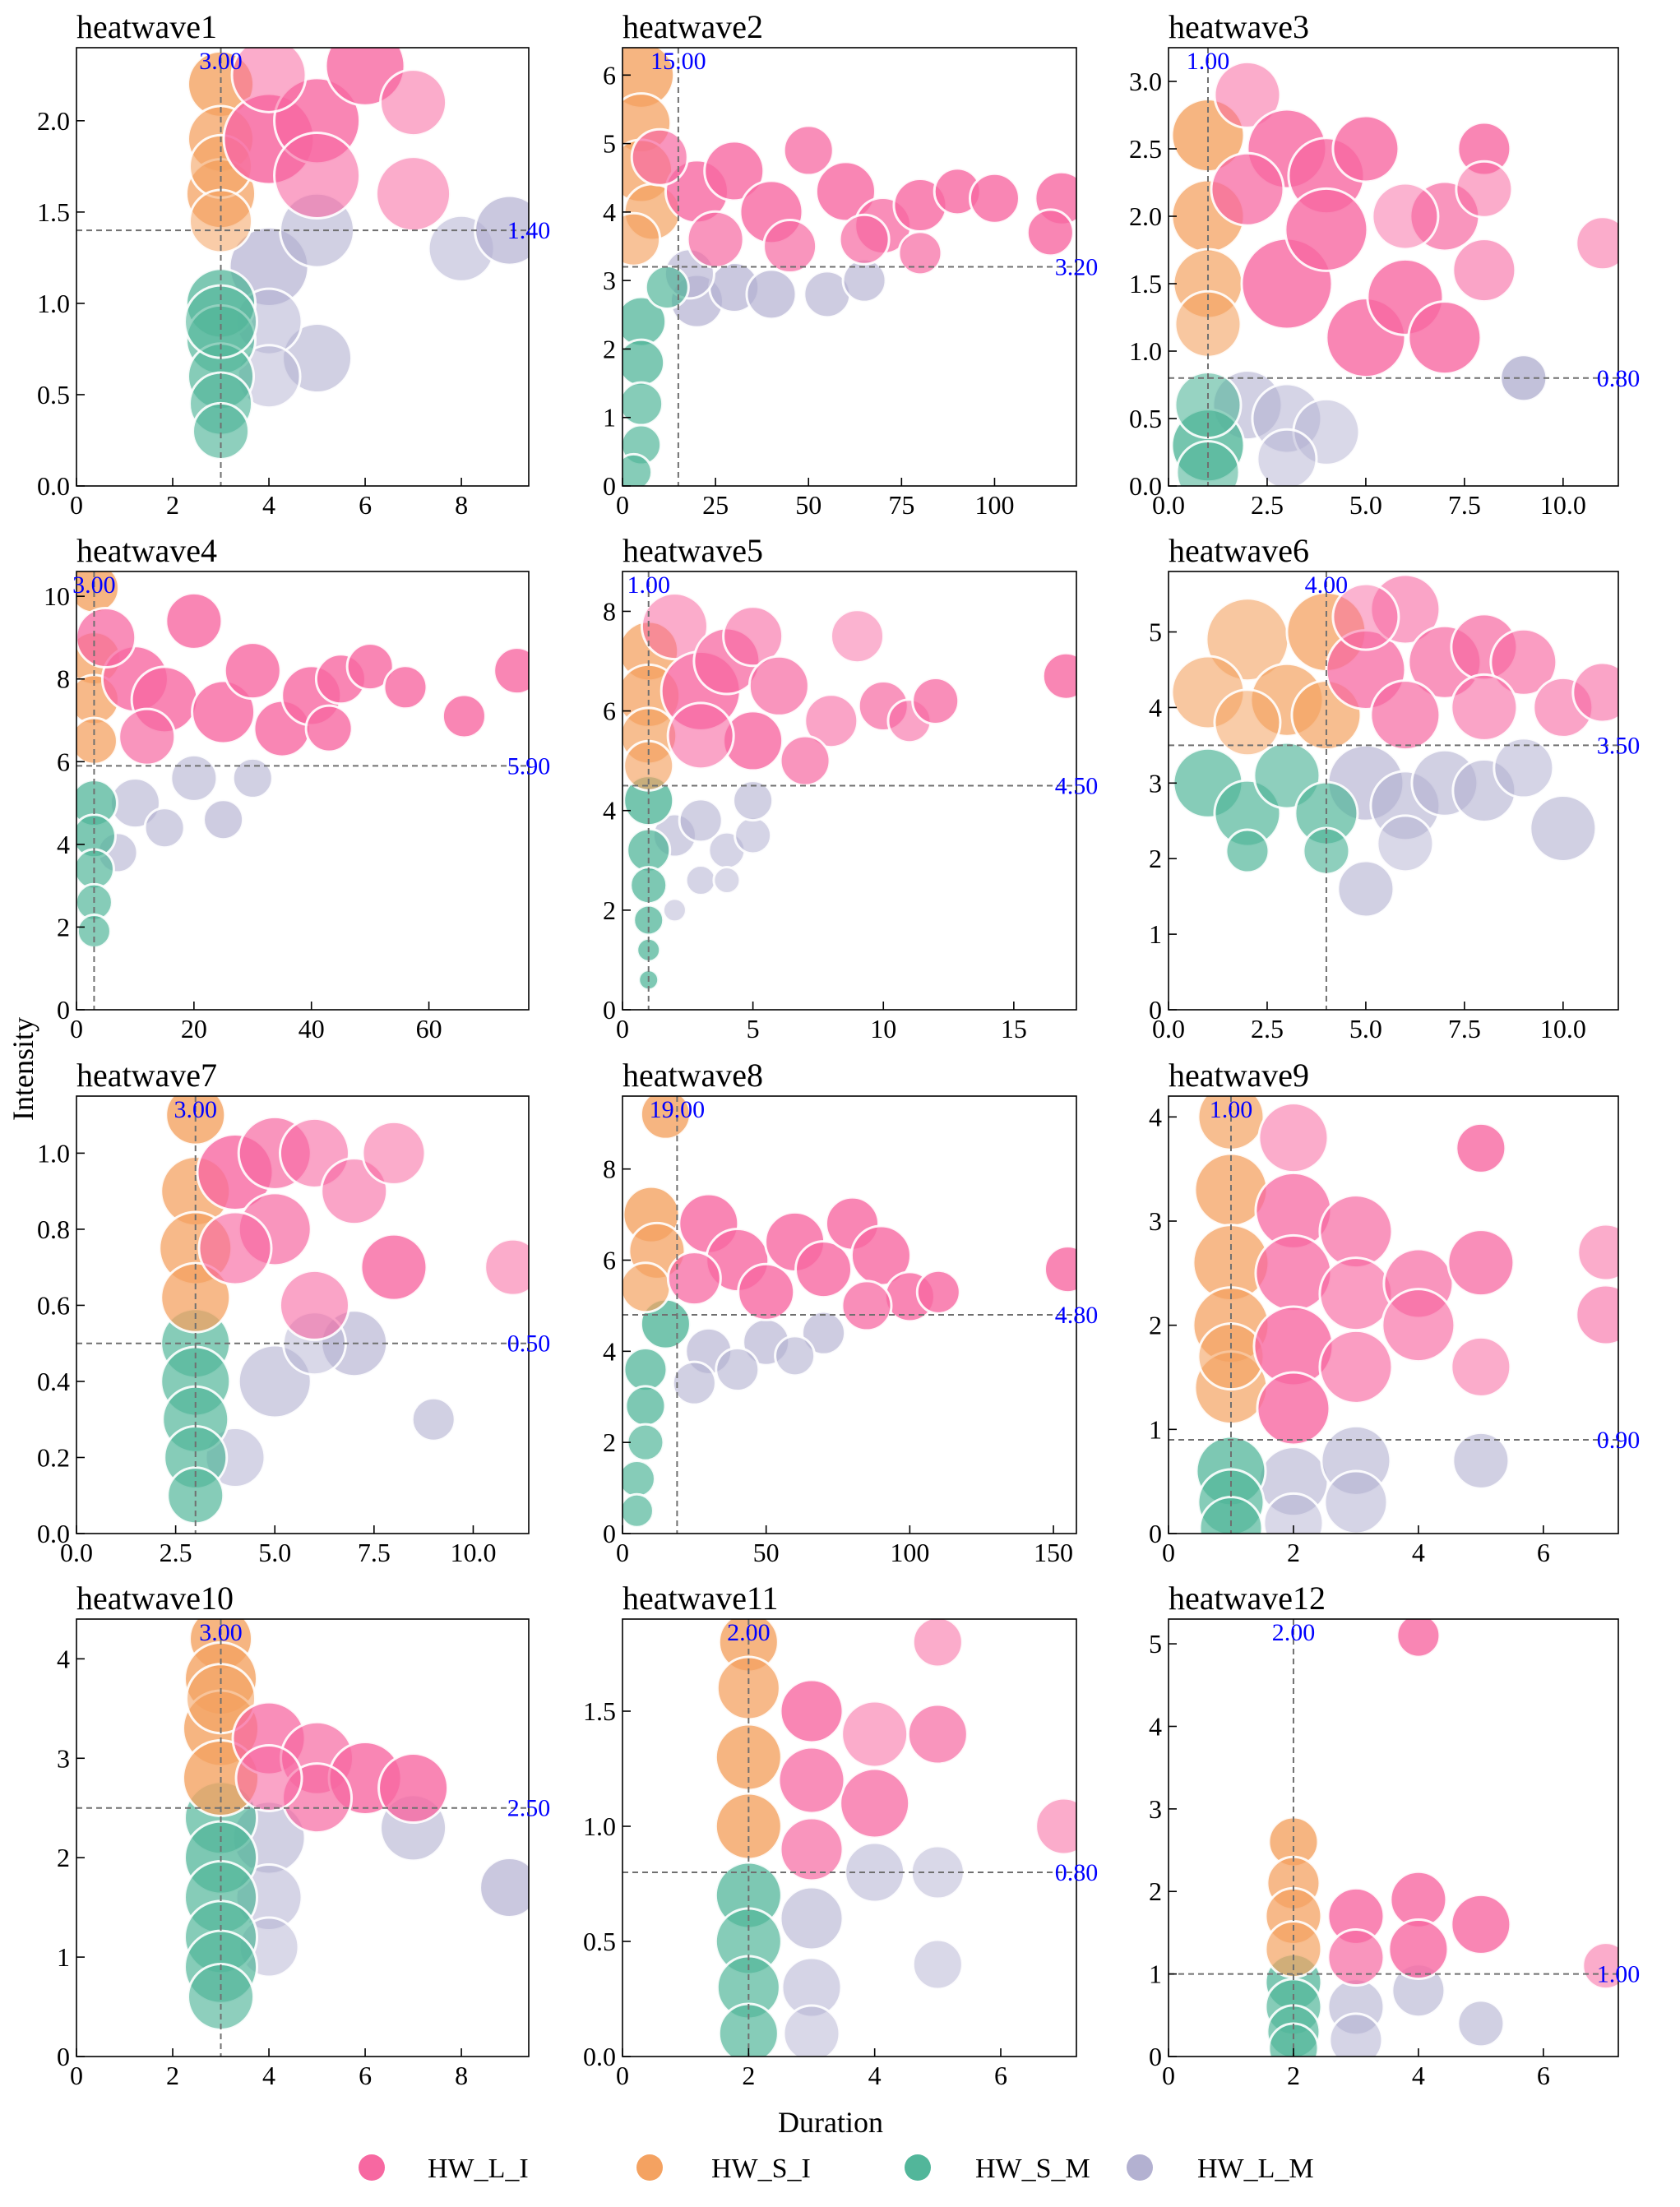 This screenshot has height=2207, width=1680. Describe the element at coordinates (836, 2169) in the screenshot. I see `legend: HW_L_I HW_S_I HW_S_M HW_L_M` at that location.